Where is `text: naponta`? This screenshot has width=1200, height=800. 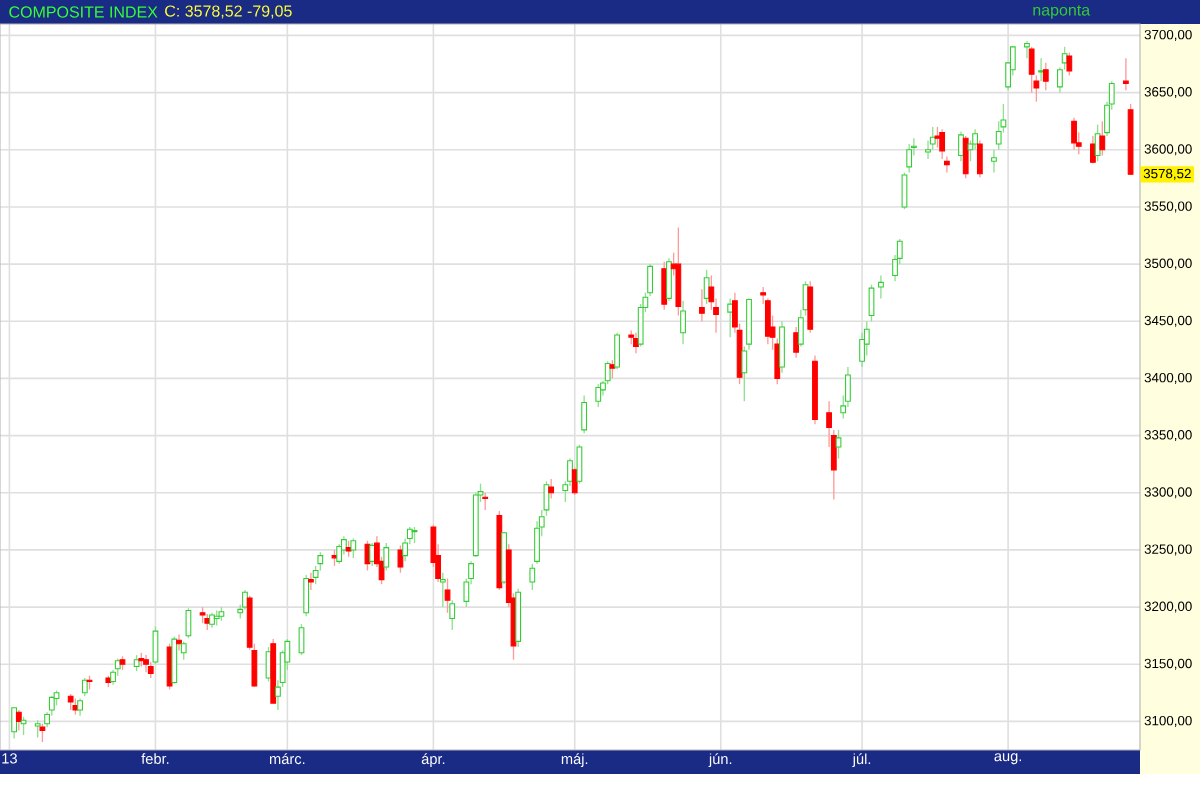
text: naponta is located at coordinates (1062, 12).